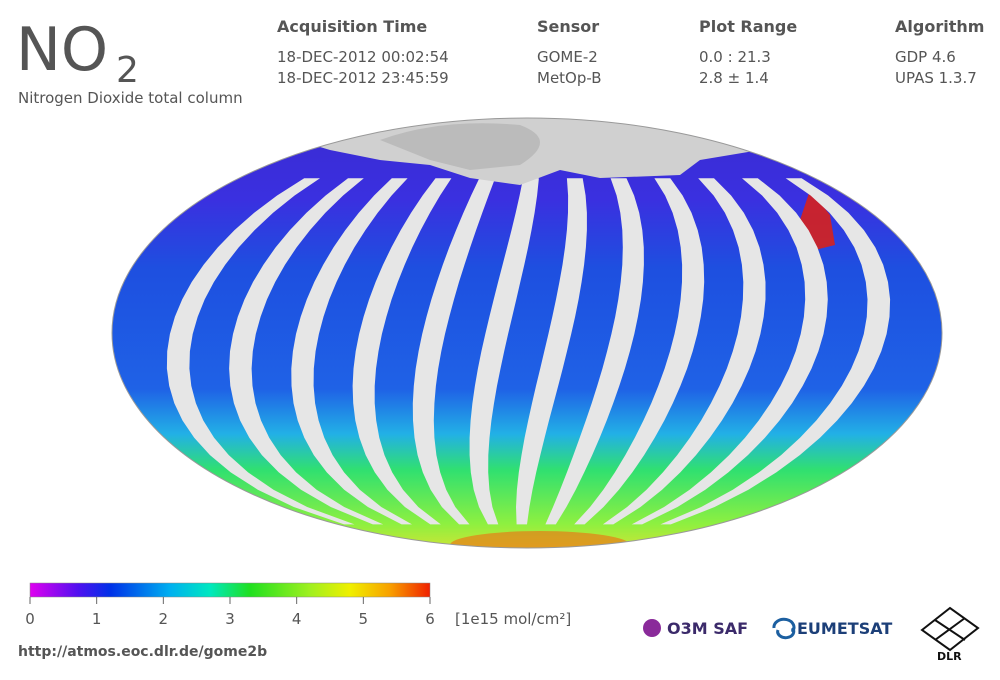 This screenshot has width=1000, height=680. Describe the element at coordinates (568, 26) in the screenshot. I see `info-heading: Sensor` at that location.